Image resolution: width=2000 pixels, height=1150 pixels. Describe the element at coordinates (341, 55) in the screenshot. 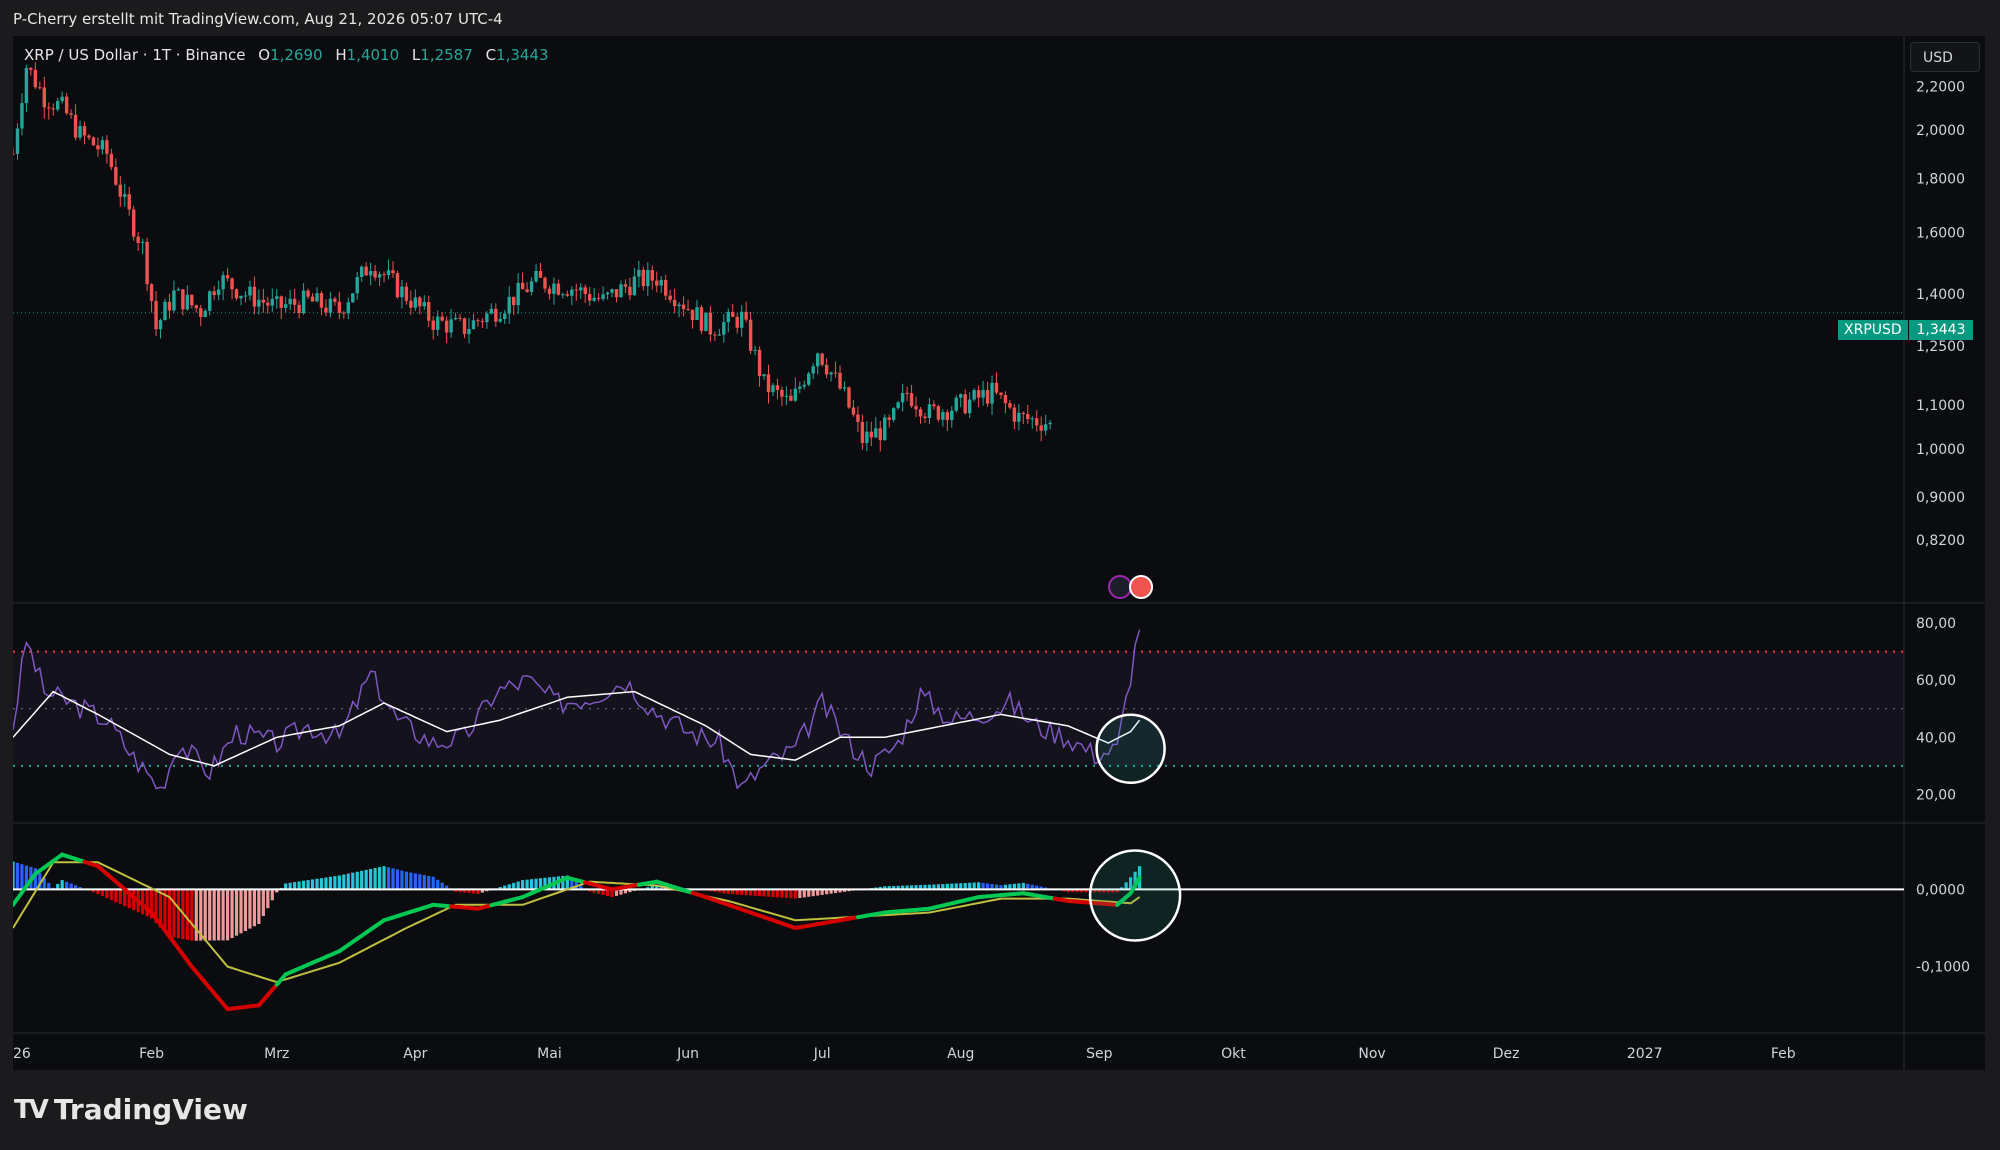

I see `legend-high-label: H` at that location.